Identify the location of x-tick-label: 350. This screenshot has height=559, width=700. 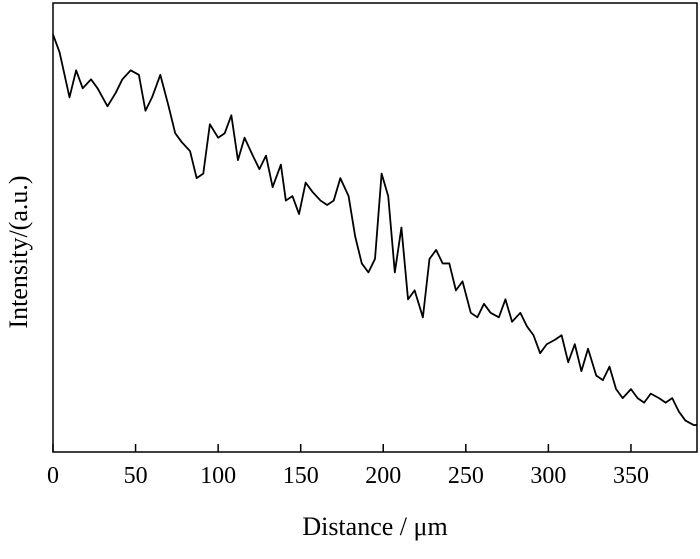
(631, 476).